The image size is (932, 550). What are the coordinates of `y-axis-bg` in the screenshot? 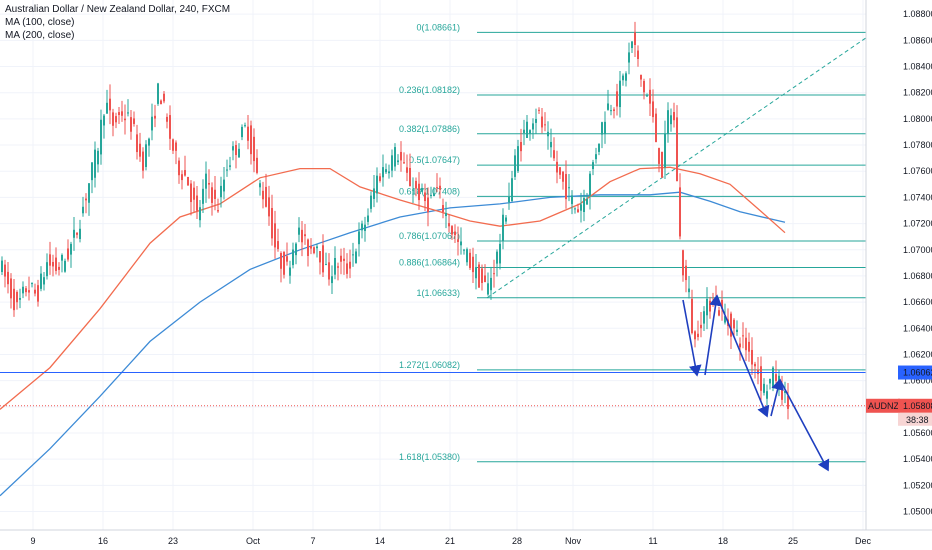 It's located at (899, 275).